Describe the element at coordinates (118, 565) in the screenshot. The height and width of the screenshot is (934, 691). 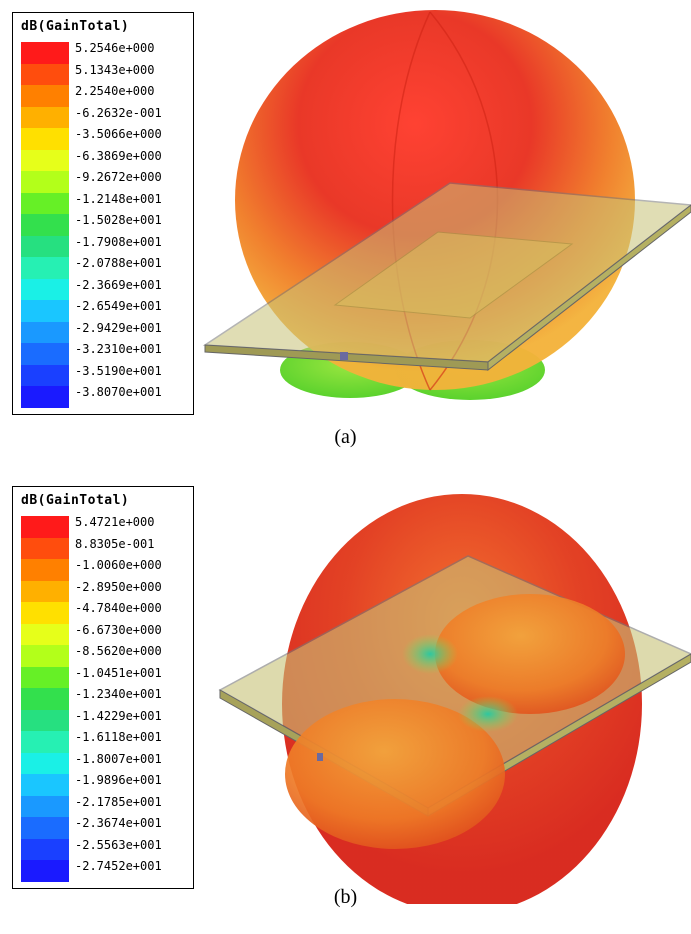
I see `legend-value-label: -1.0060e+000` at that location.